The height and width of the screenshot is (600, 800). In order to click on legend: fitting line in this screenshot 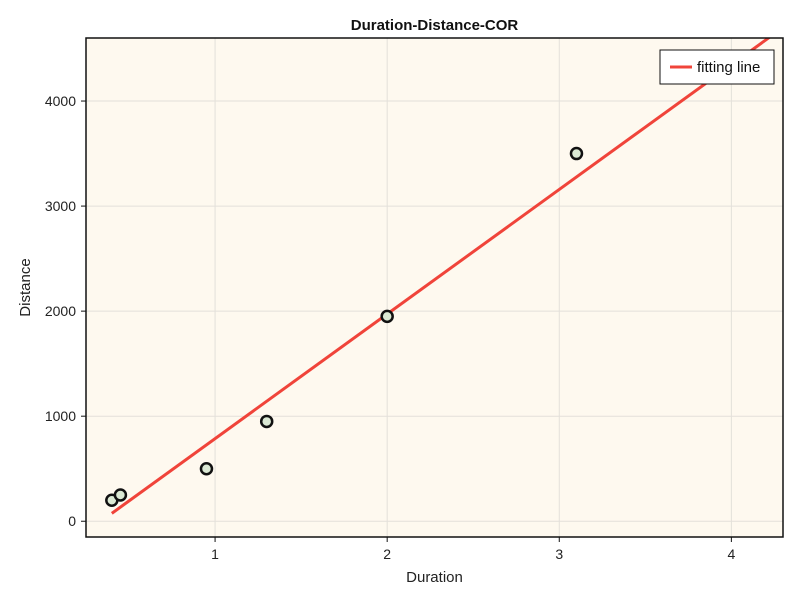, I will do `click(717, 67)`.